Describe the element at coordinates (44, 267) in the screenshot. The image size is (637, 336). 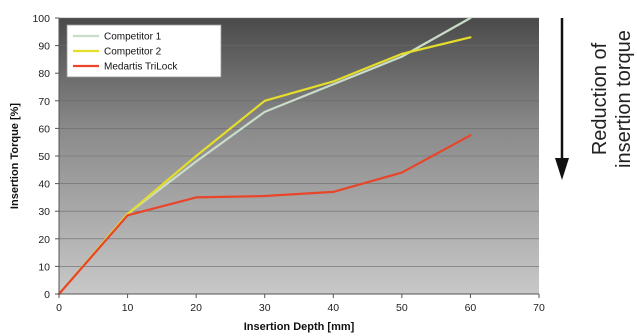
I see `y-tick-label: 10` at that location.